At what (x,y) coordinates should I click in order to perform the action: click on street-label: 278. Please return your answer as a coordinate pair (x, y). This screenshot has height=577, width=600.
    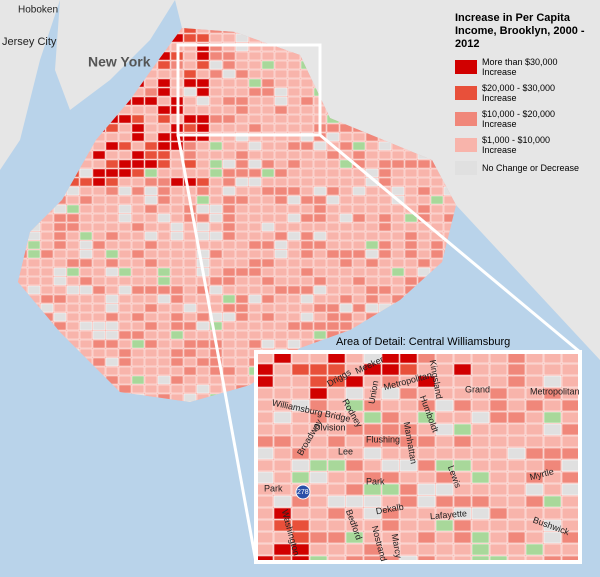
    Looking at the image, I should click on (303, 492).